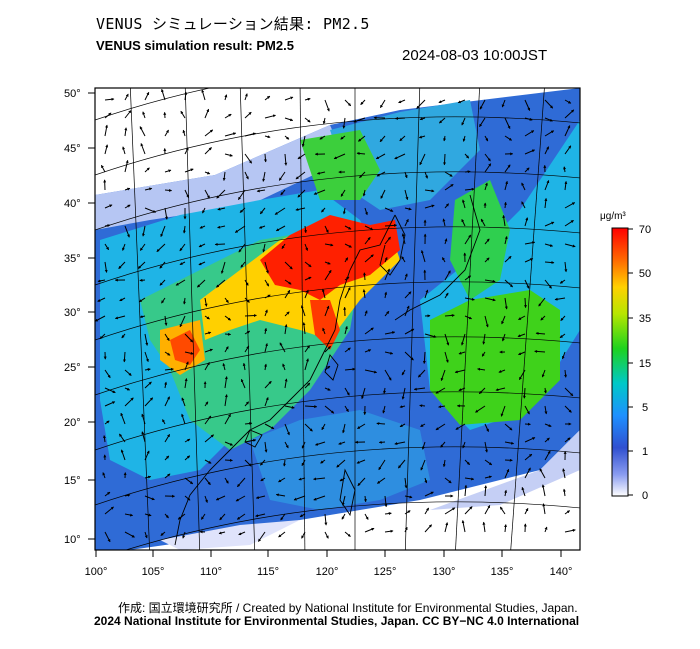 This screenshot has width=700, height=649. What do you see at coordinates (72, 259) in the screenshot?
I see `lat-label: 35°` at bounding box center [72, 259].